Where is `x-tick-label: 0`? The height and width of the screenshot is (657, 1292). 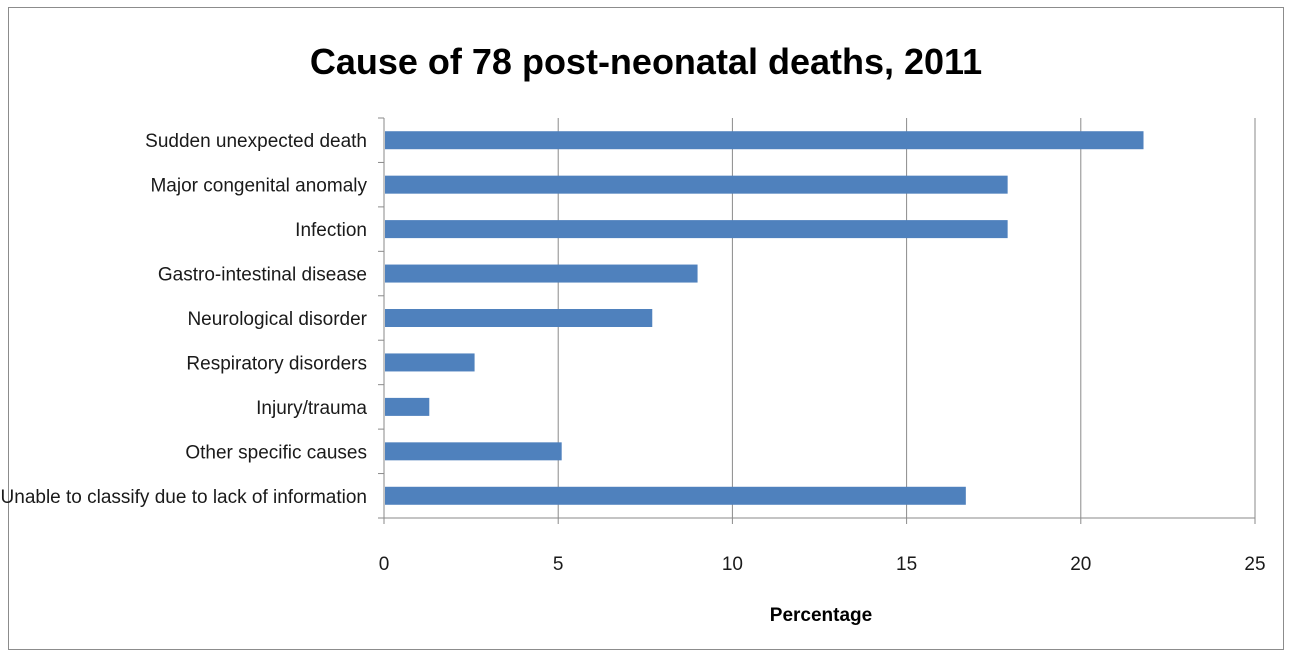
x-tick-label: 0 is located at coordinates (384, 564).